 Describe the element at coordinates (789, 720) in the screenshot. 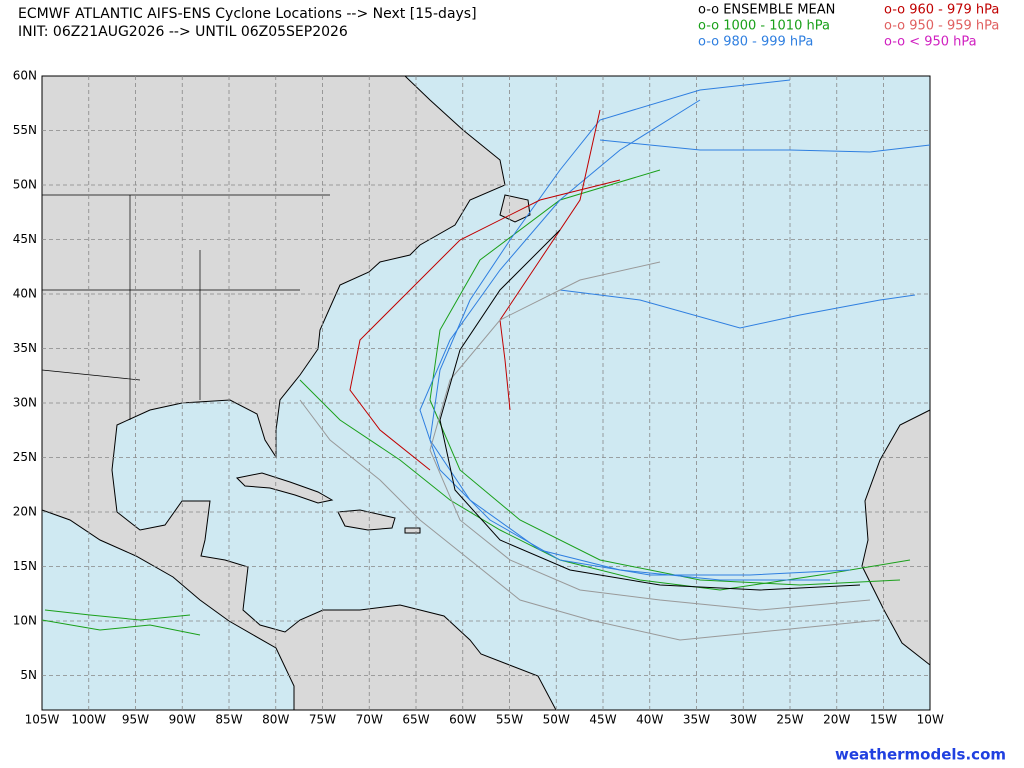

I see `lon-label: 25W` at that location.